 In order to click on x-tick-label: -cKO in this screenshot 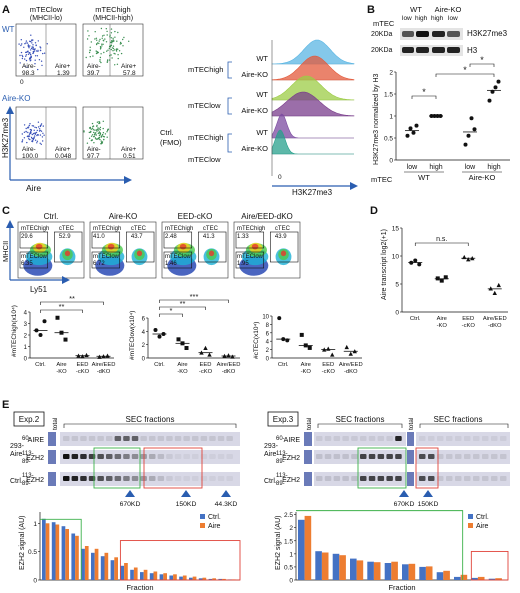, I will do `click(469, 326)`.